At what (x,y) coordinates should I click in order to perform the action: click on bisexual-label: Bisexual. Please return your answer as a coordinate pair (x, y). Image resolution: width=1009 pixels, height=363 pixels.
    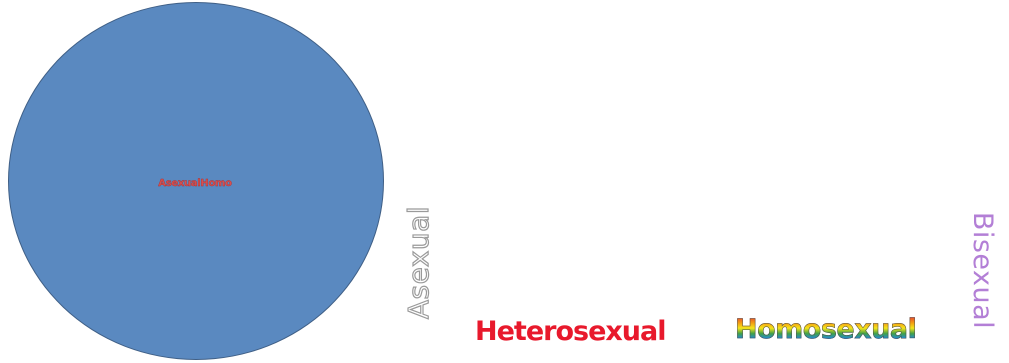
    Looking at the image, I should click on (983, 270).